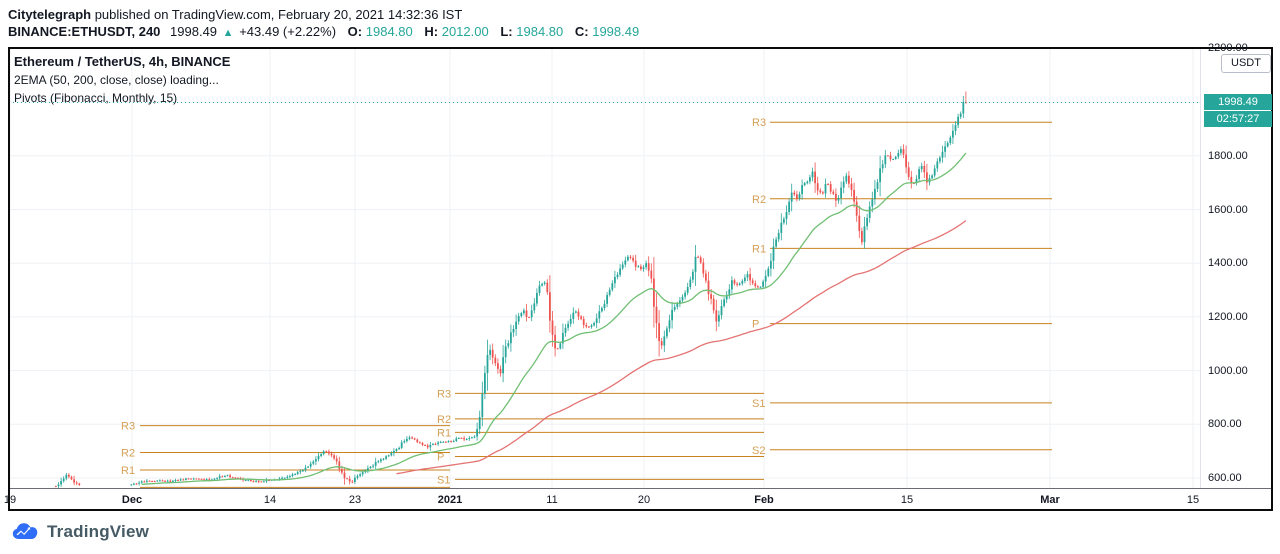 The width and height of the screenshot is (1280, 554). Describe the element at coordinates (758, 451) in the screenshot. I see `pivot-label-S2: S2` at that location.